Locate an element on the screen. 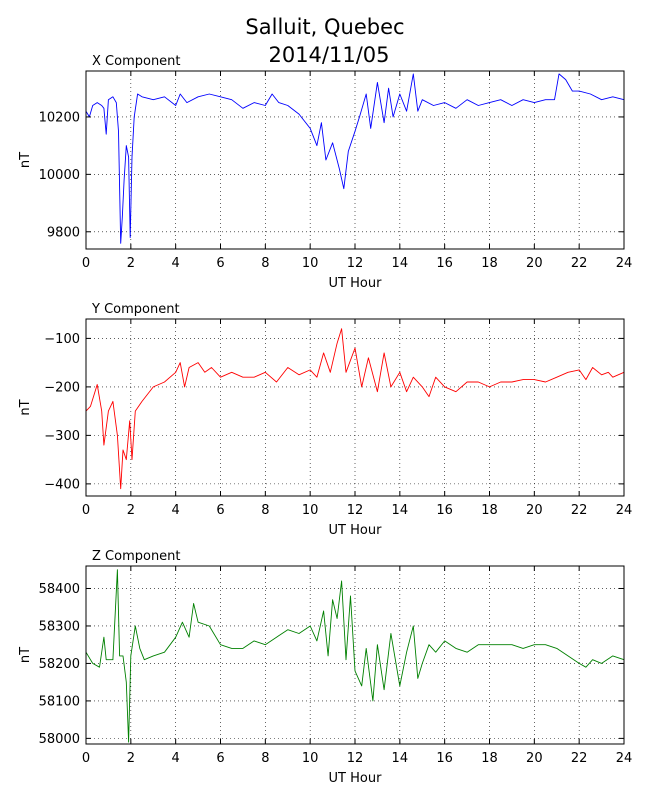 The image size is (650, 800). y-tick-label: 10000 is located at coordinates (59, 175).